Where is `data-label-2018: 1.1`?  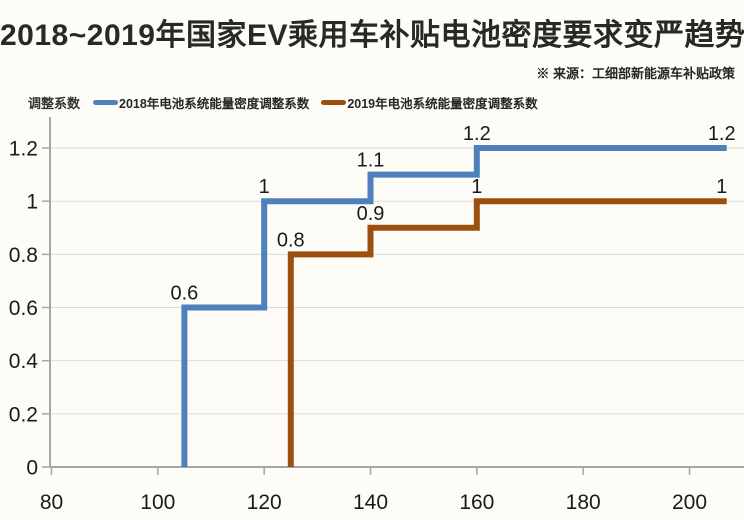
data-label-2018: 1.1 is located at coordinates (371, 161).